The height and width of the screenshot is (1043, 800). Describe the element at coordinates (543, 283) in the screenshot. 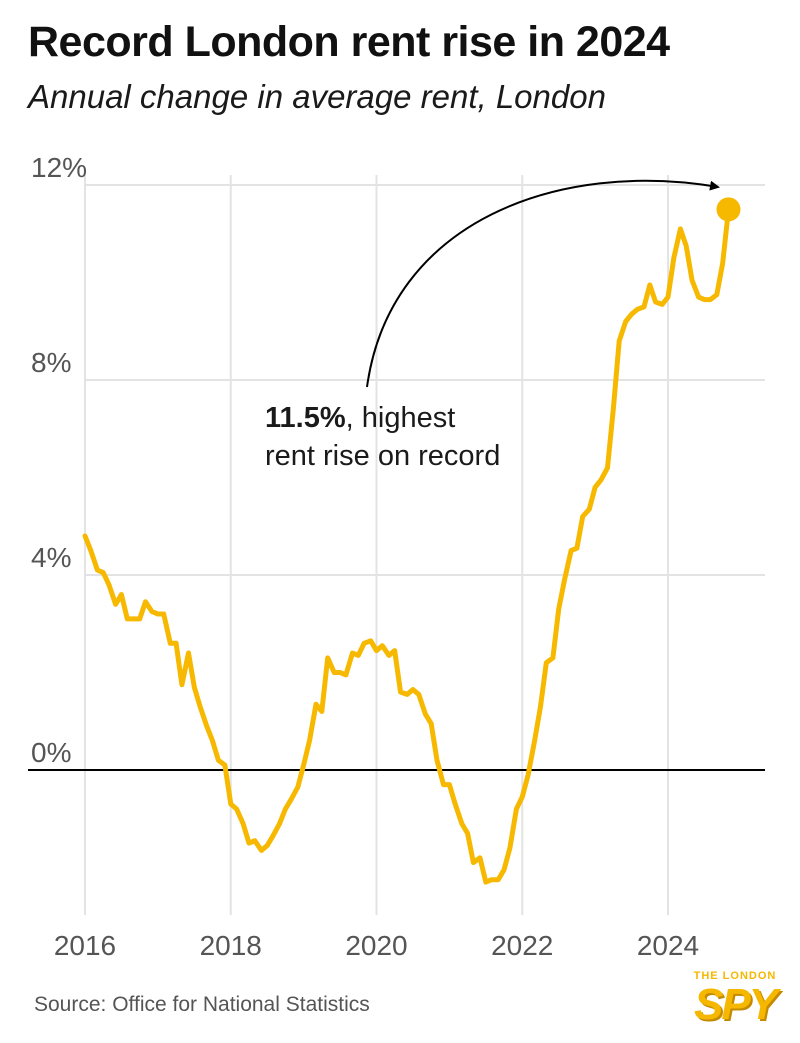

I see `annotation-arrow` at that location.